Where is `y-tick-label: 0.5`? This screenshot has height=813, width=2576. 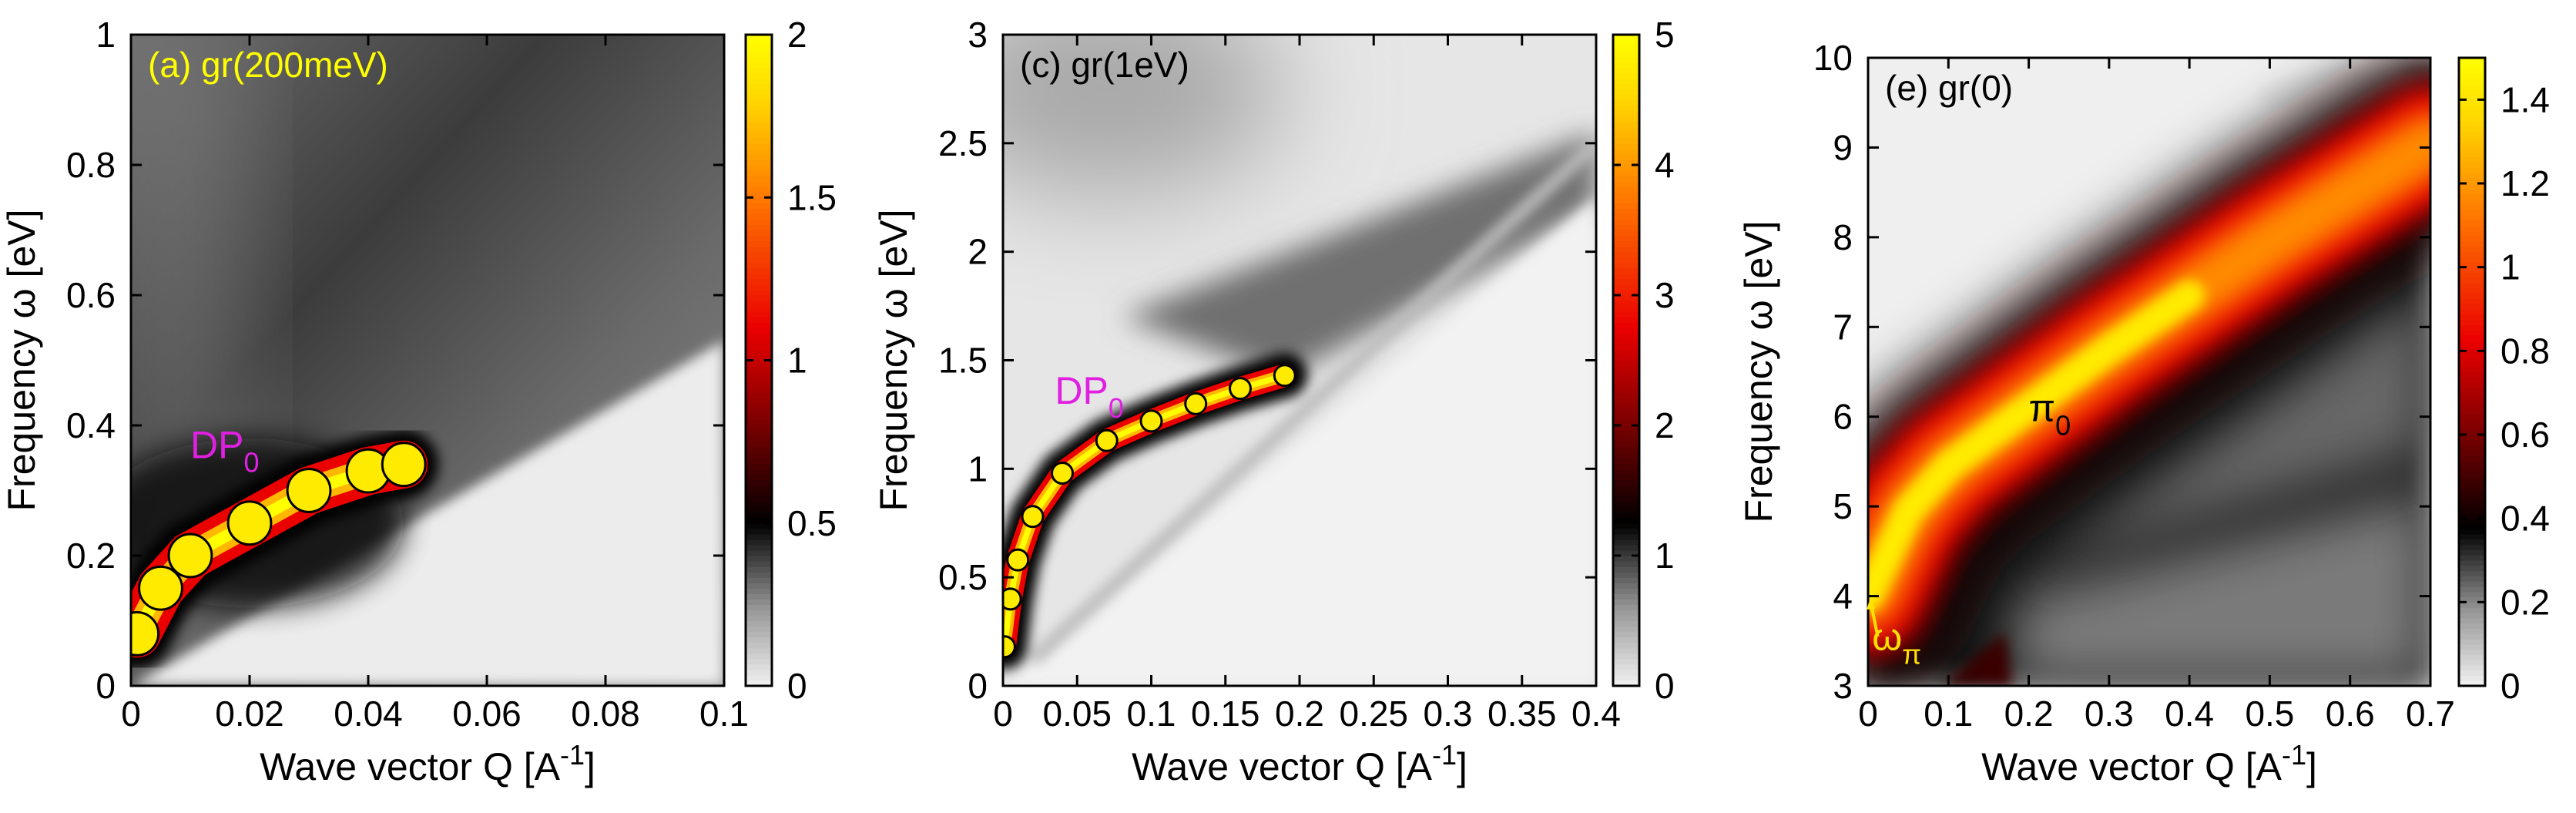 y-tick-label: 0.5 is located at coordinates (963, 577).